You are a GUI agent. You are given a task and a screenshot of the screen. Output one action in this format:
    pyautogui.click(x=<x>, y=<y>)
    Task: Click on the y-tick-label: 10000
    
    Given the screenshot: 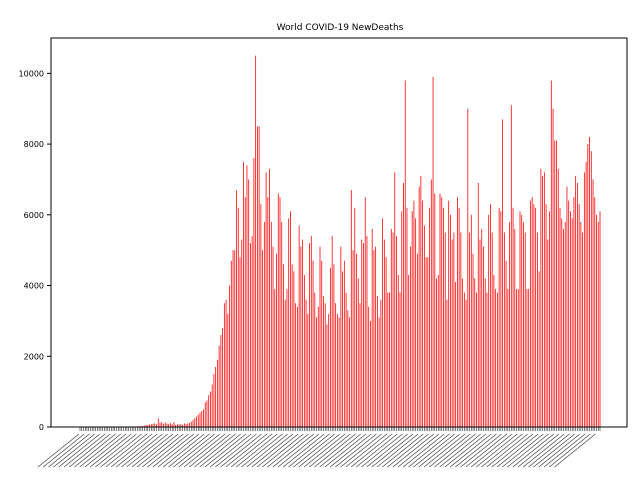 What is the action you would take?
    pyautogui.click(x=31, y=73)
    